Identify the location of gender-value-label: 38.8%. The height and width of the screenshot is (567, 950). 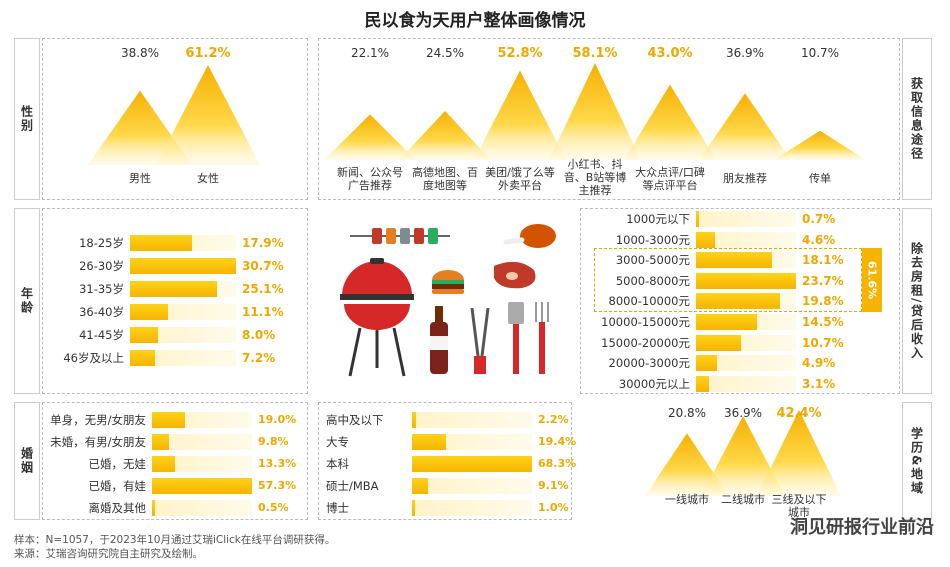
(140, 53).